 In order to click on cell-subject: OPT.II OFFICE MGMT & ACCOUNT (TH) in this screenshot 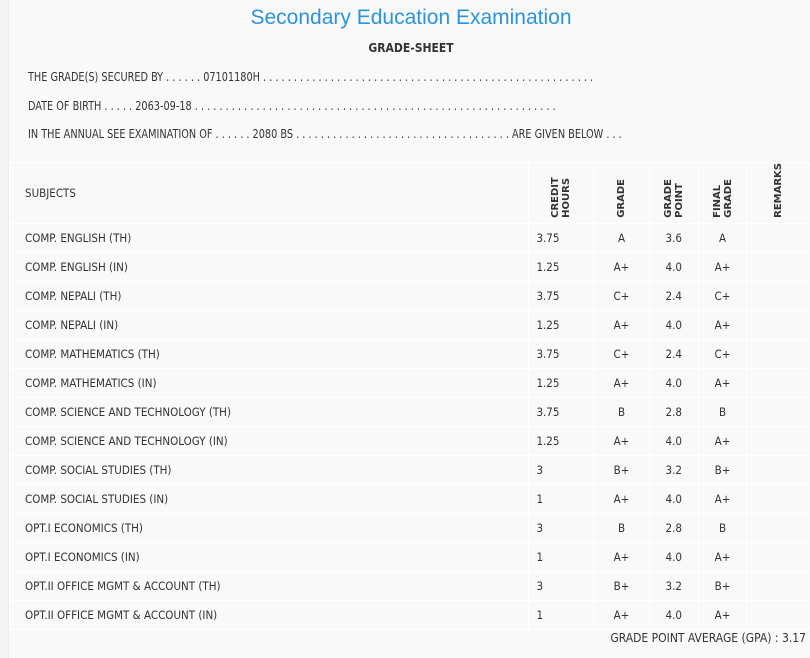, I will do `click(269, 585)`.